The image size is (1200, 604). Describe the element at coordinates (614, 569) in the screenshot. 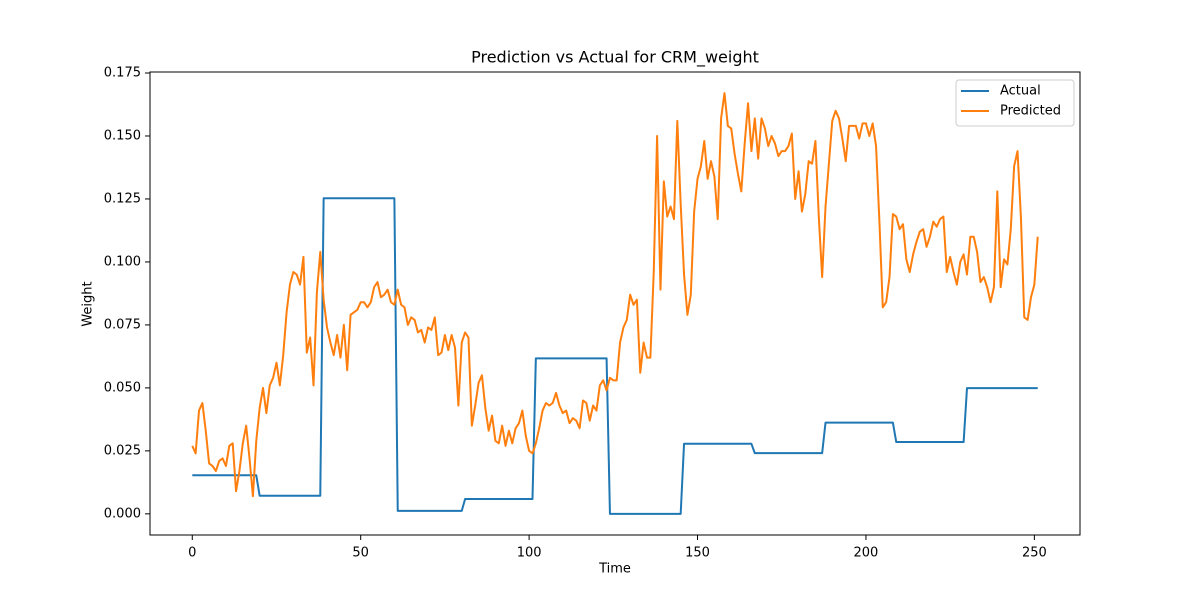

I see `x-axis-label: Time` at that location.